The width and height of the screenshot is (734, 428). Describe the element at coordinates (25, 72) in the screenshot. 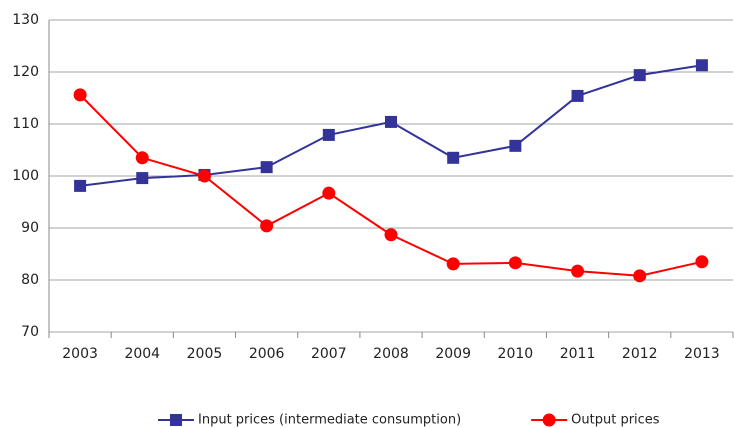

I see `y-tick-label: 120` at that location.